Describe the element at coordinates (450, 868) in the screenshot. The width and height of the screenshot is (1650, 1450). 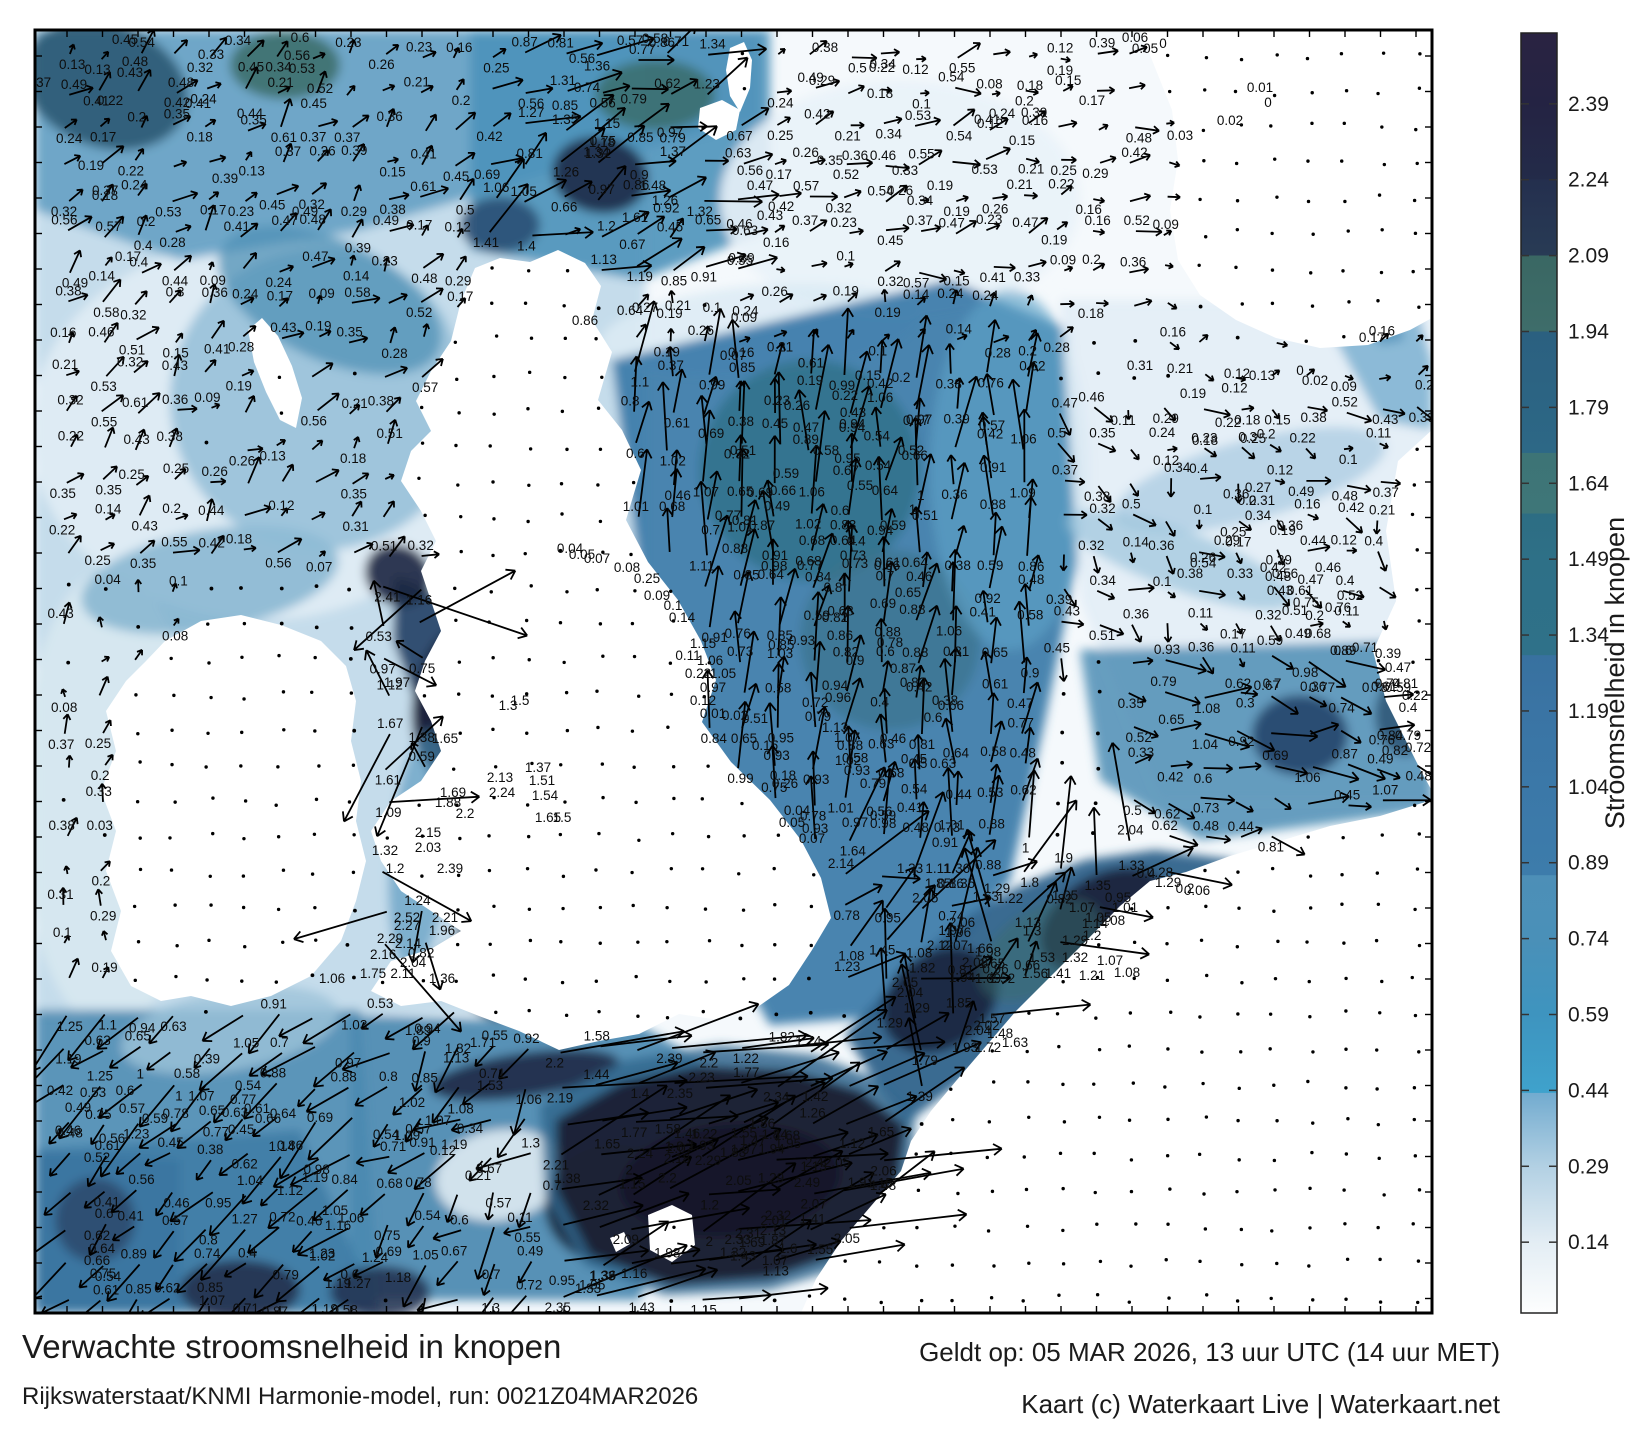
I see `svg-text: 2.39` at that location.